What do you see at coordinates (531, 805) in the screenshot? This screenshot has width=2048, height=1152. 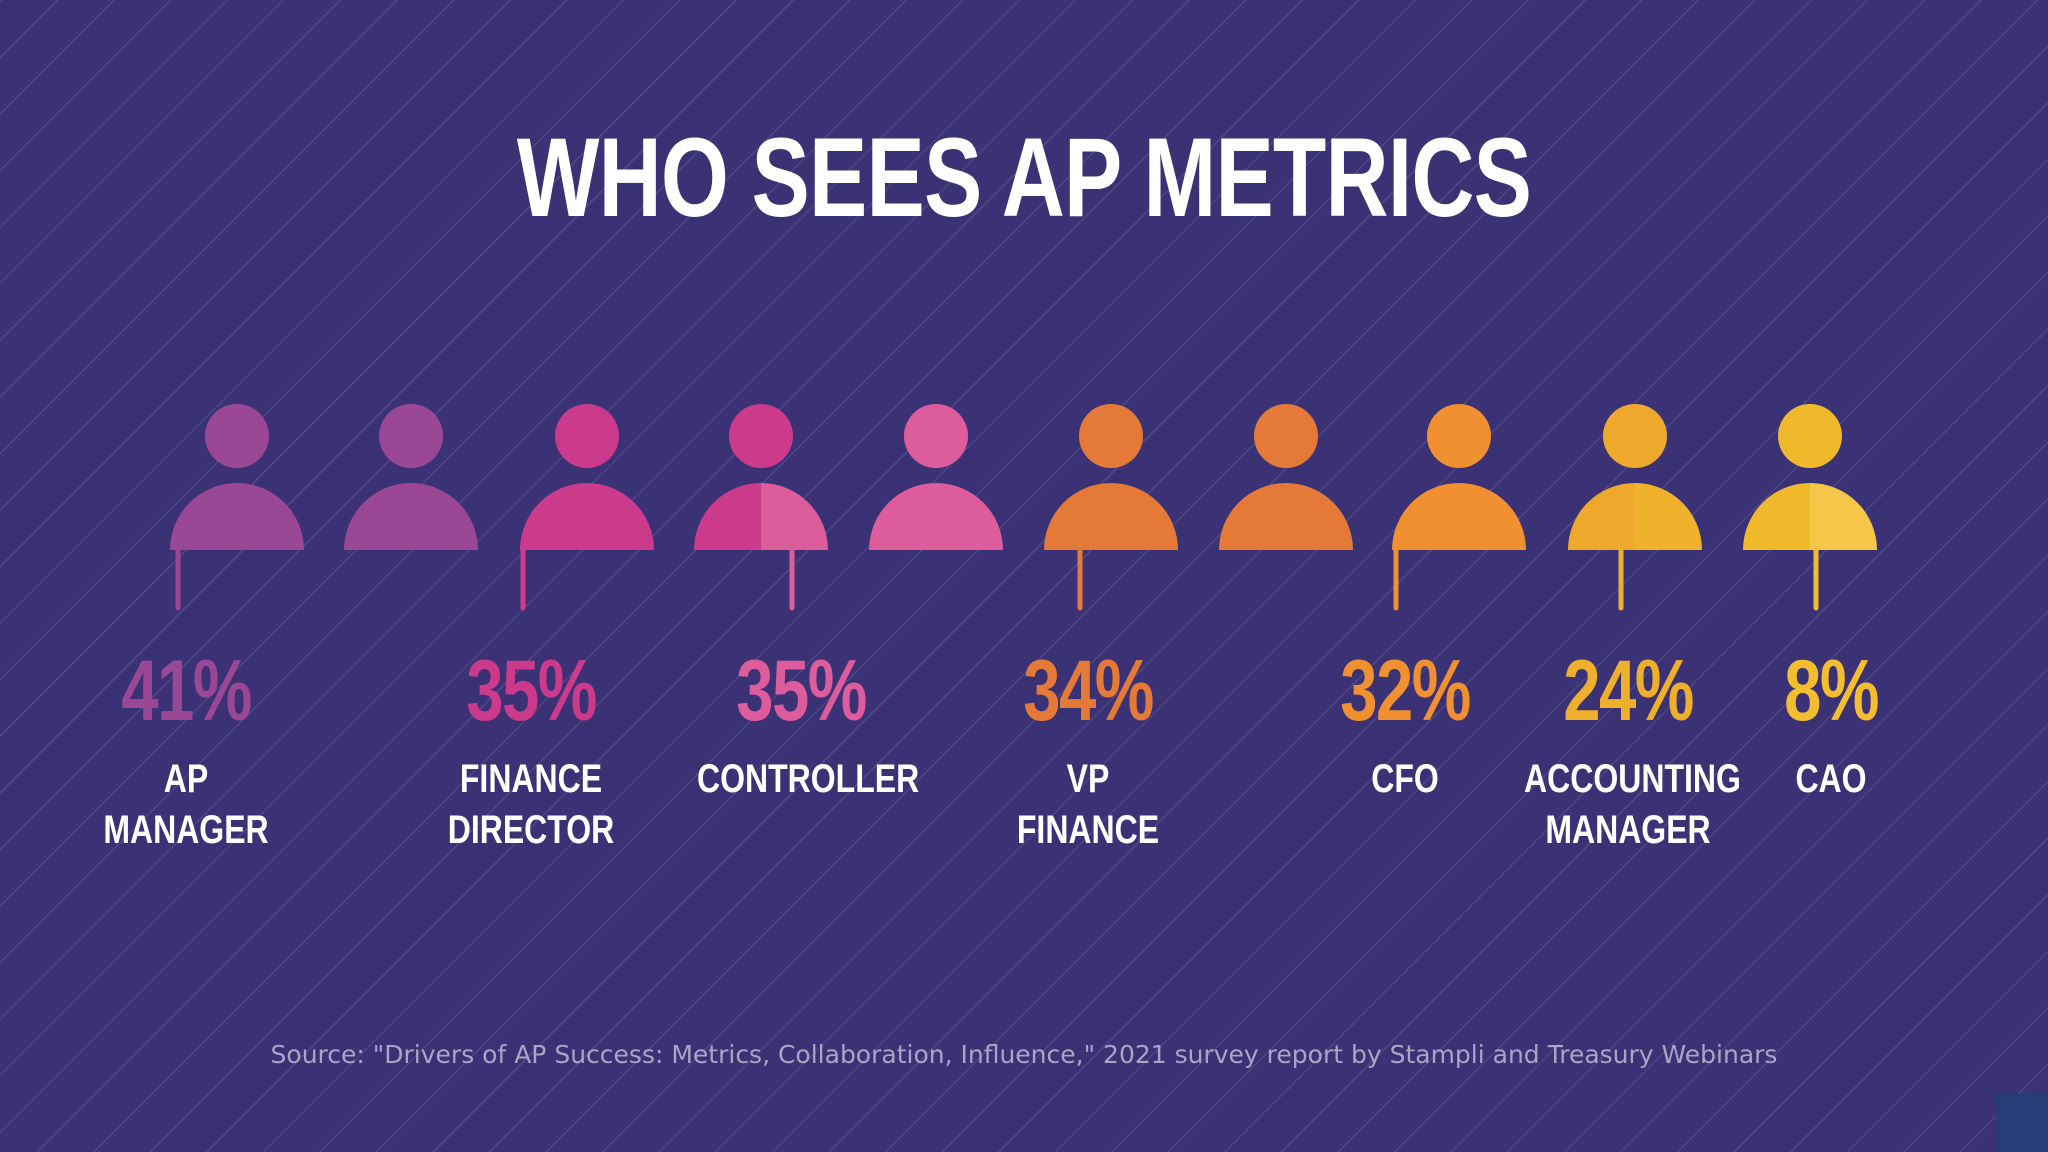 I see `category-label: FINANCE DIRECTOR` at bounding box center [531, 805].